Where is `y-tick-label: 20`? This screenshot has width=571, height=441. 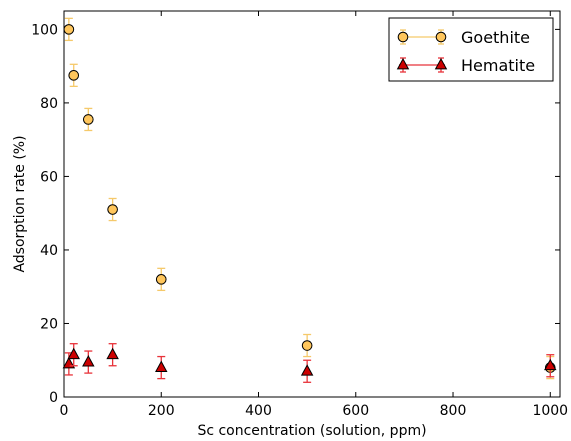 y-tick-label: 20 is located at coordinates (49, 324).